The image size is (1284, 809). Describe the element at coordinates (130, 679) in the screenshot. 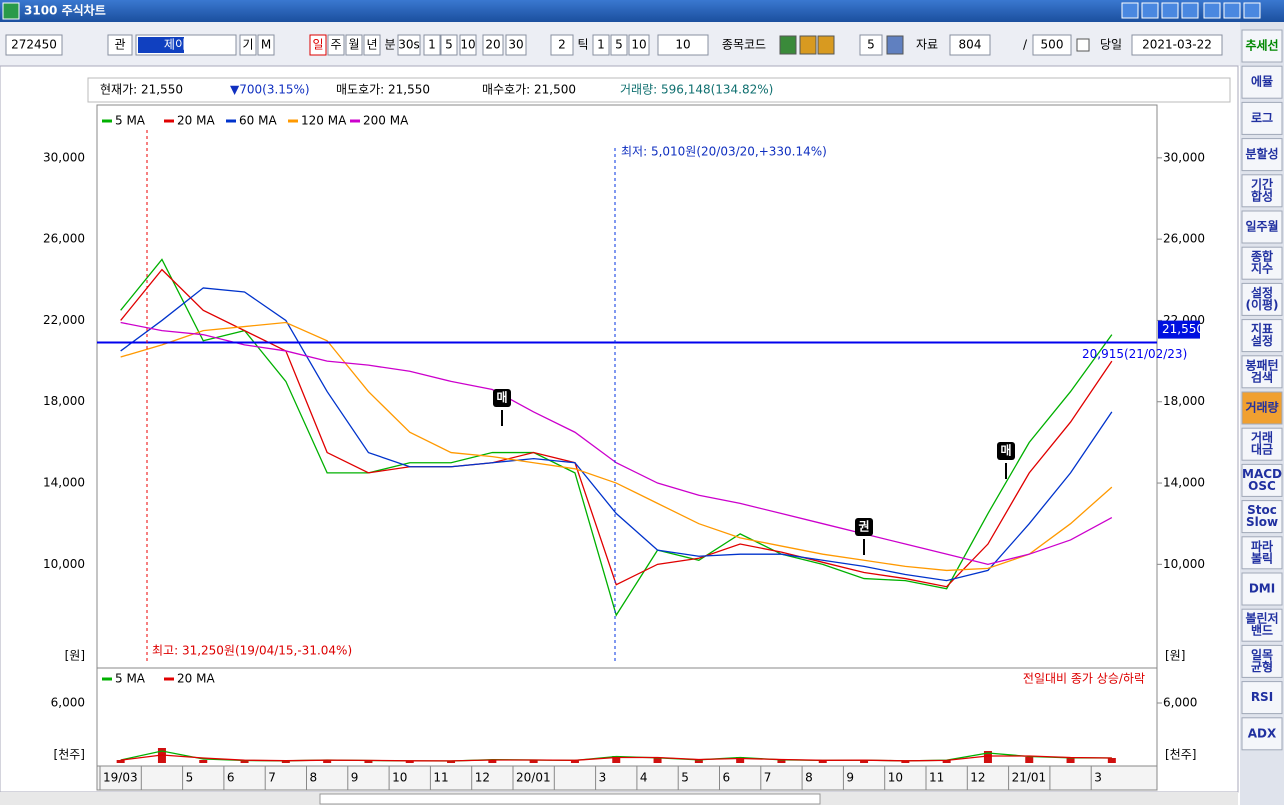

I see `legend-label: 5 MA` at that location.